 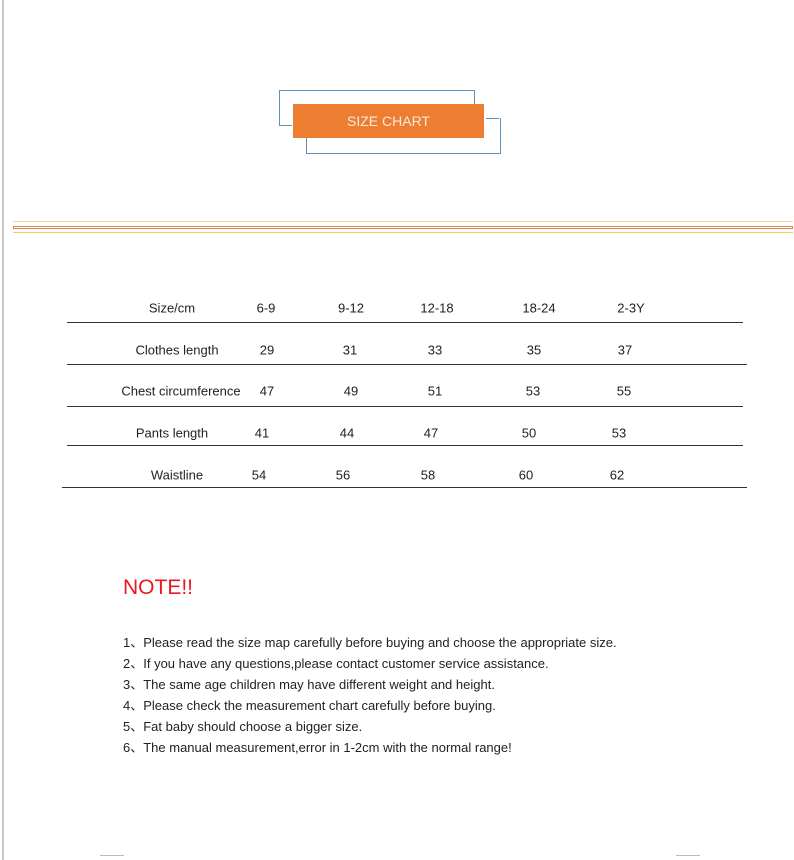 I want to click on column-header: 18-24, so click(x=539, y=308).